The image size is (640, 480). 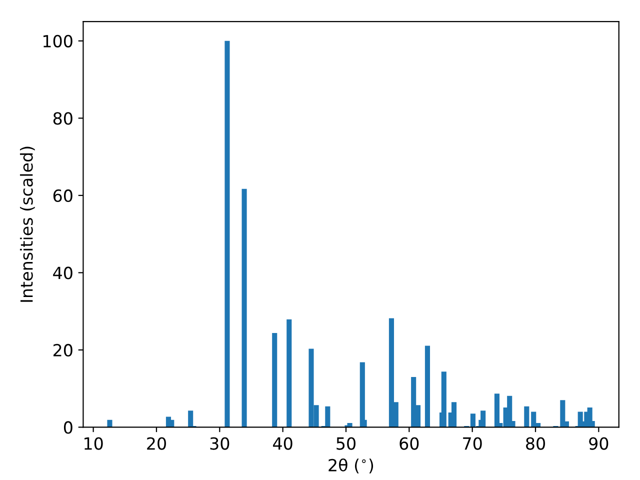 What do you see at coordinates (62, 273) in the screenshot?
I see `y-tick-label: 40` at bounding box center [62, 273].